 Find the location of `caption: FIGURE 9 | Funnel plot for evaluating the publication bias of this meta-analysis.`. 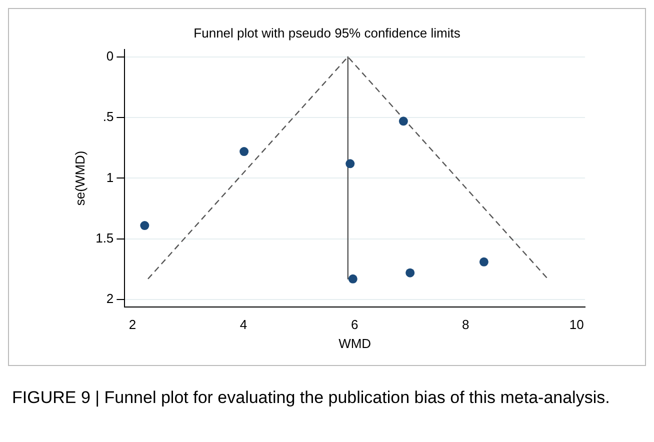

caption: FIGURE 9 | Funnel plot for evaluating the publication bias of this meta-analysis. is located at coordinates (311, 398).